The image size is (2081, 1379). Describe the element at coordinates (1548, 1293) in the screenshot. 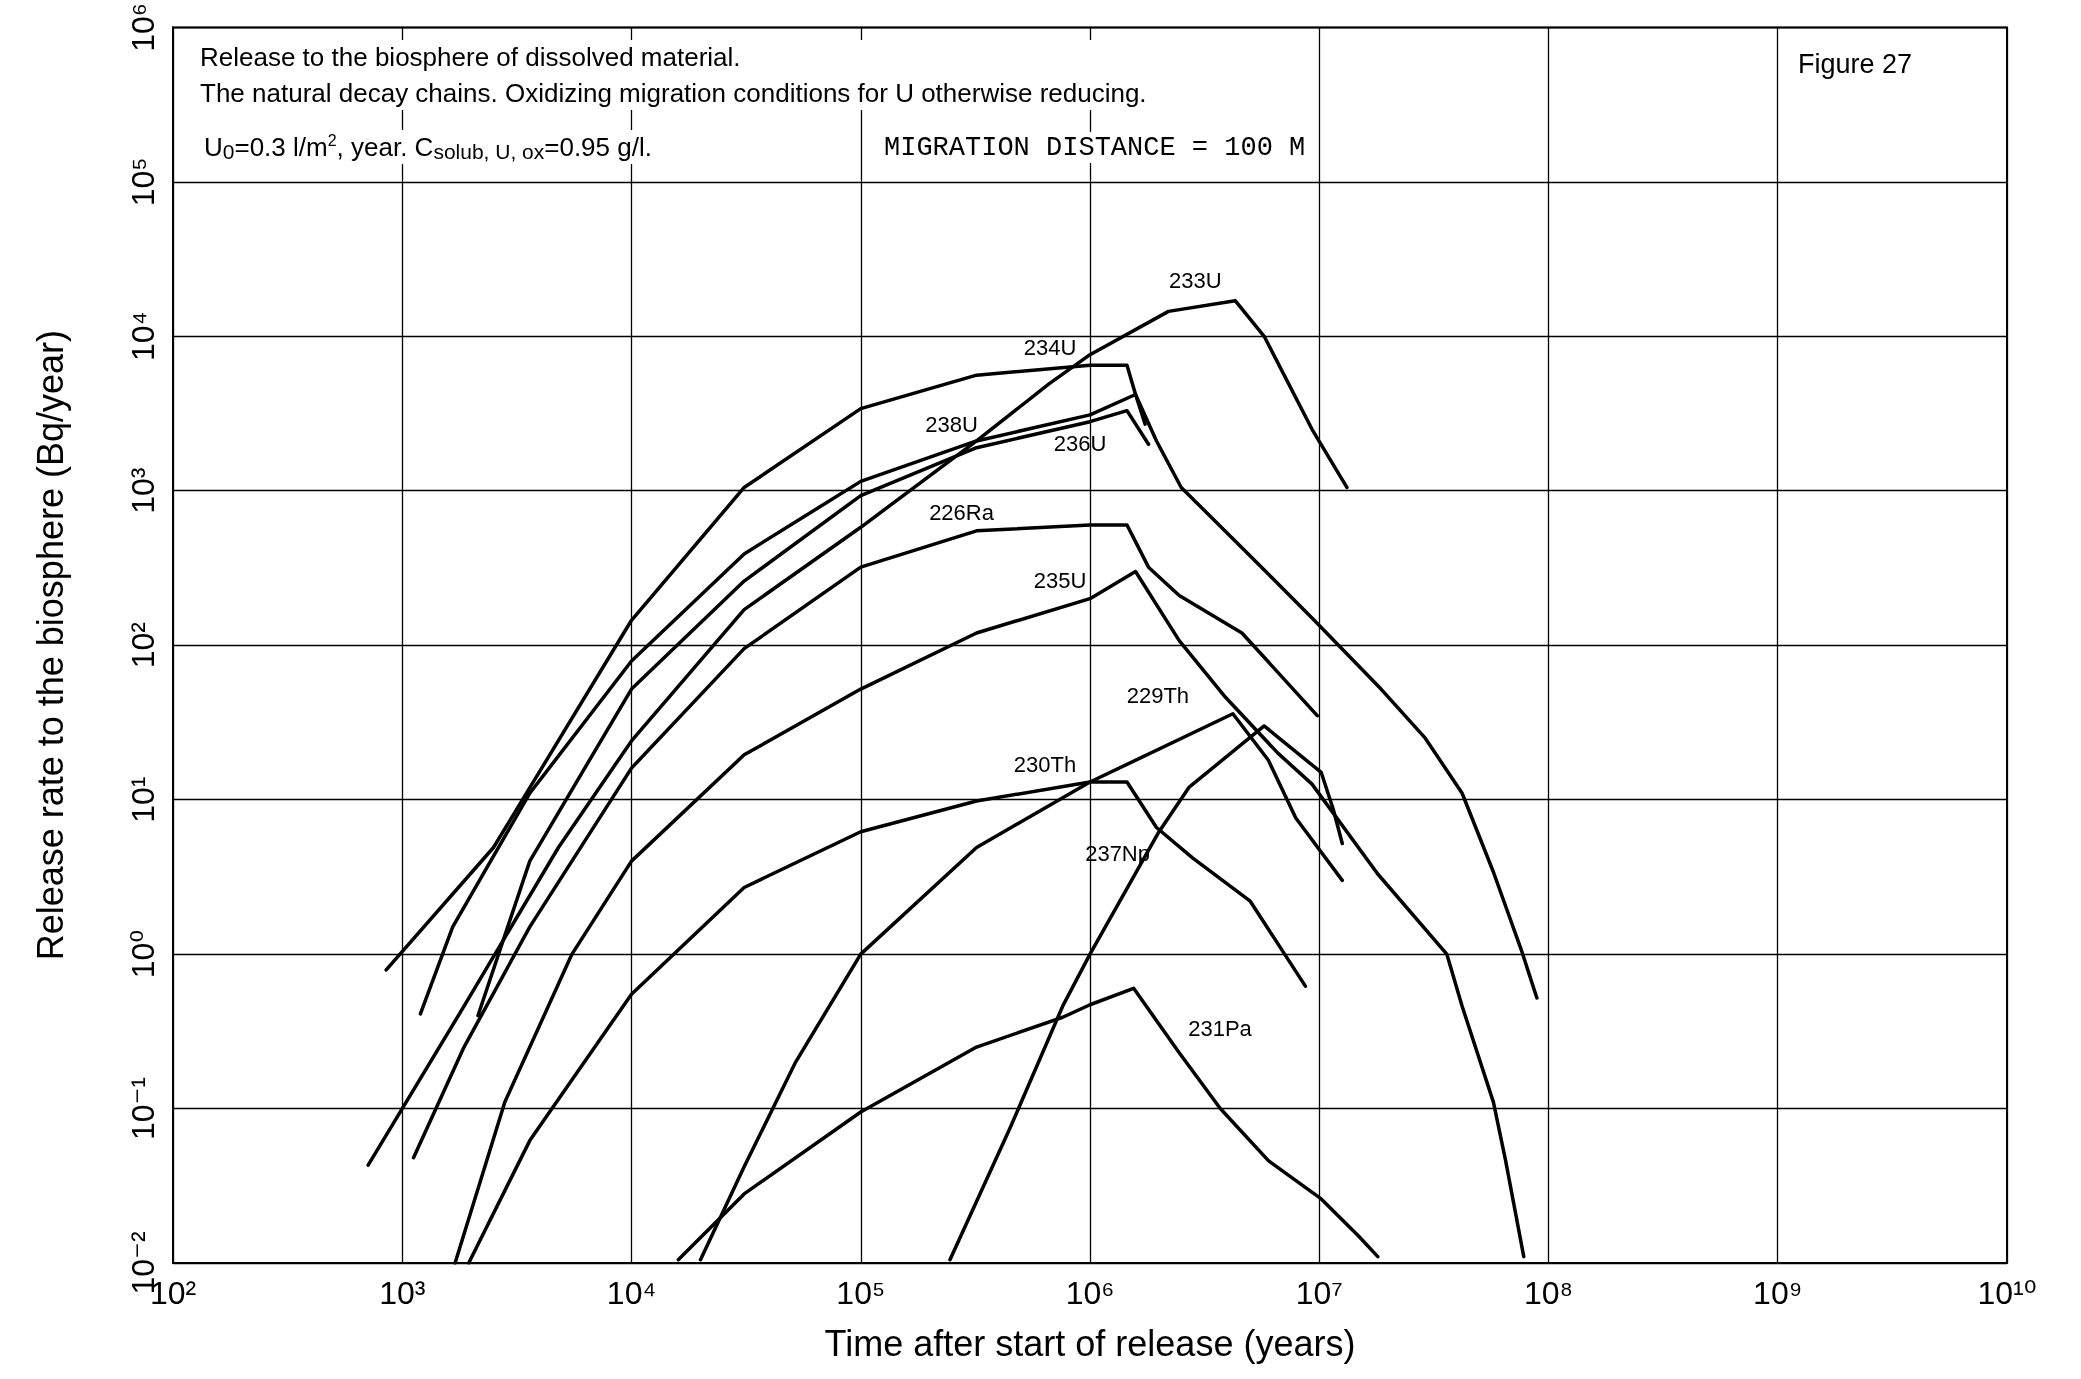

I see `x-tick-label: 10⁸` at that location.